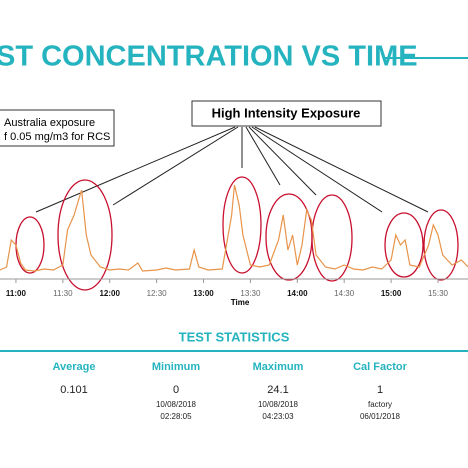 This screenshot has height=468, width=468. I want to click on stat-value: 1, so click(380, 390).